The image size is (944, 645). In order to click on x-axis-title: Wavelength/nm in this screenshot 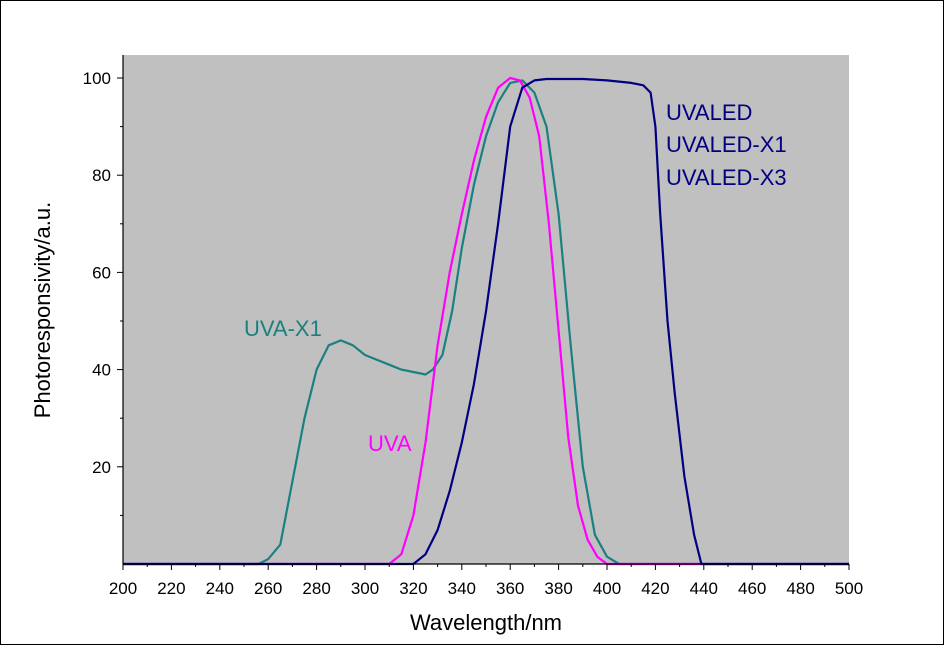, I will do `click(486, 622)`.